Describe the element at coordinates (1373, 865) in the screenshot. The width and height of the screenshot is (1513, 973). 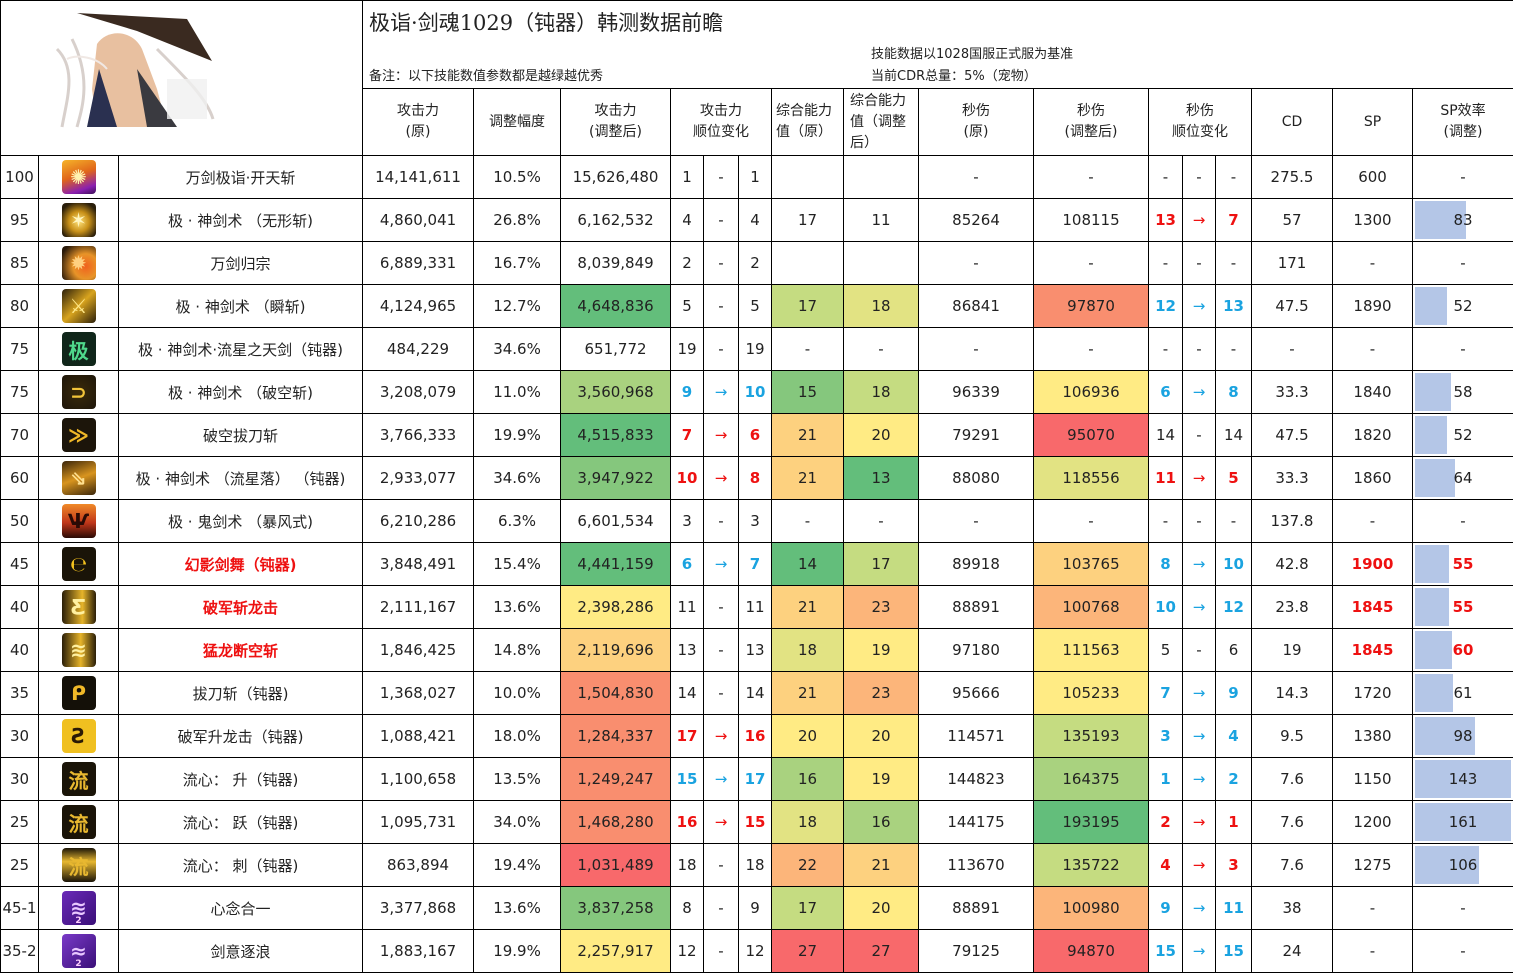
I see `sp-cost: 1275` at that location.